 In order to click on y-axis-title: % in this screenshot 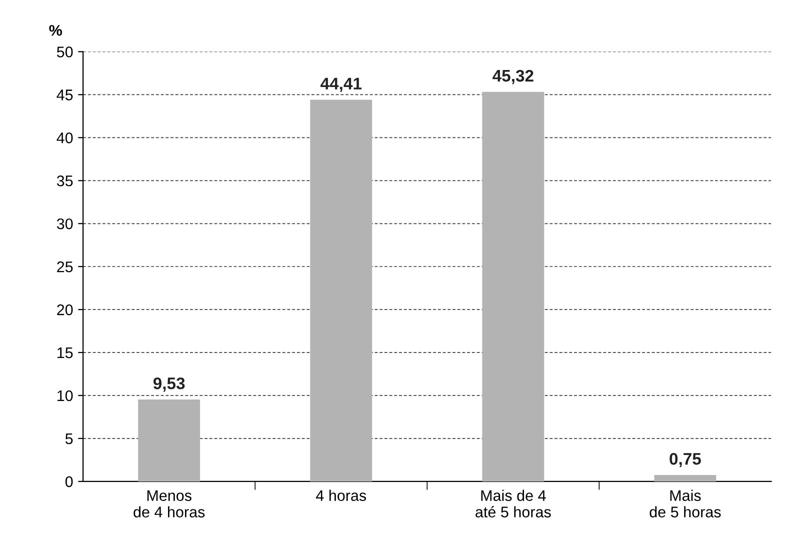, I will do `click(55, 30)`.